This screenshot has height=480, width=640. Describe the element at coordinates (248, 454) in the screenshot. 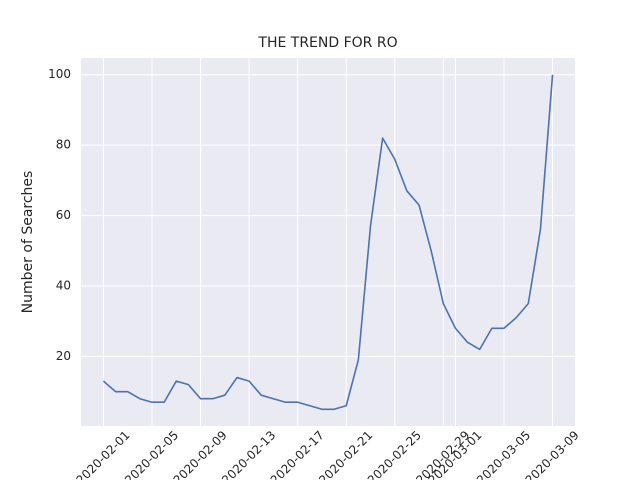

I see `x-tick-label: 2020-02-13` at that location.